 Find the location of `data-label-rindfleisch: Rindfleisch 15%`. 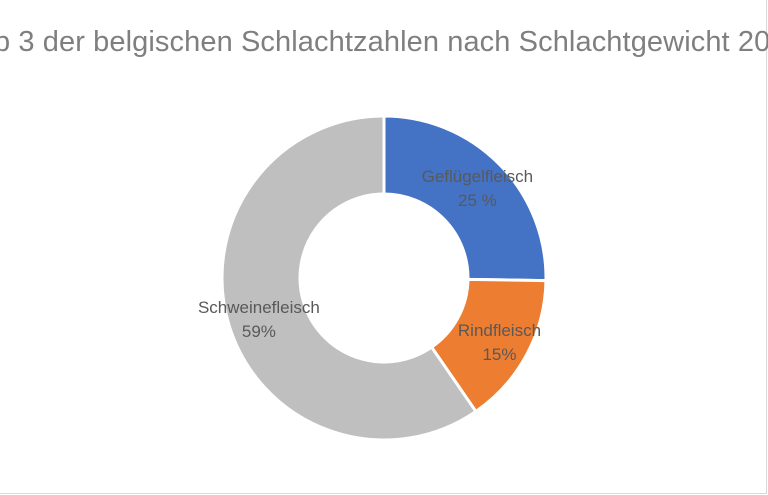

data-label-rindfleisch: Rindfleisch 15% is located at coordinates (499, 342).